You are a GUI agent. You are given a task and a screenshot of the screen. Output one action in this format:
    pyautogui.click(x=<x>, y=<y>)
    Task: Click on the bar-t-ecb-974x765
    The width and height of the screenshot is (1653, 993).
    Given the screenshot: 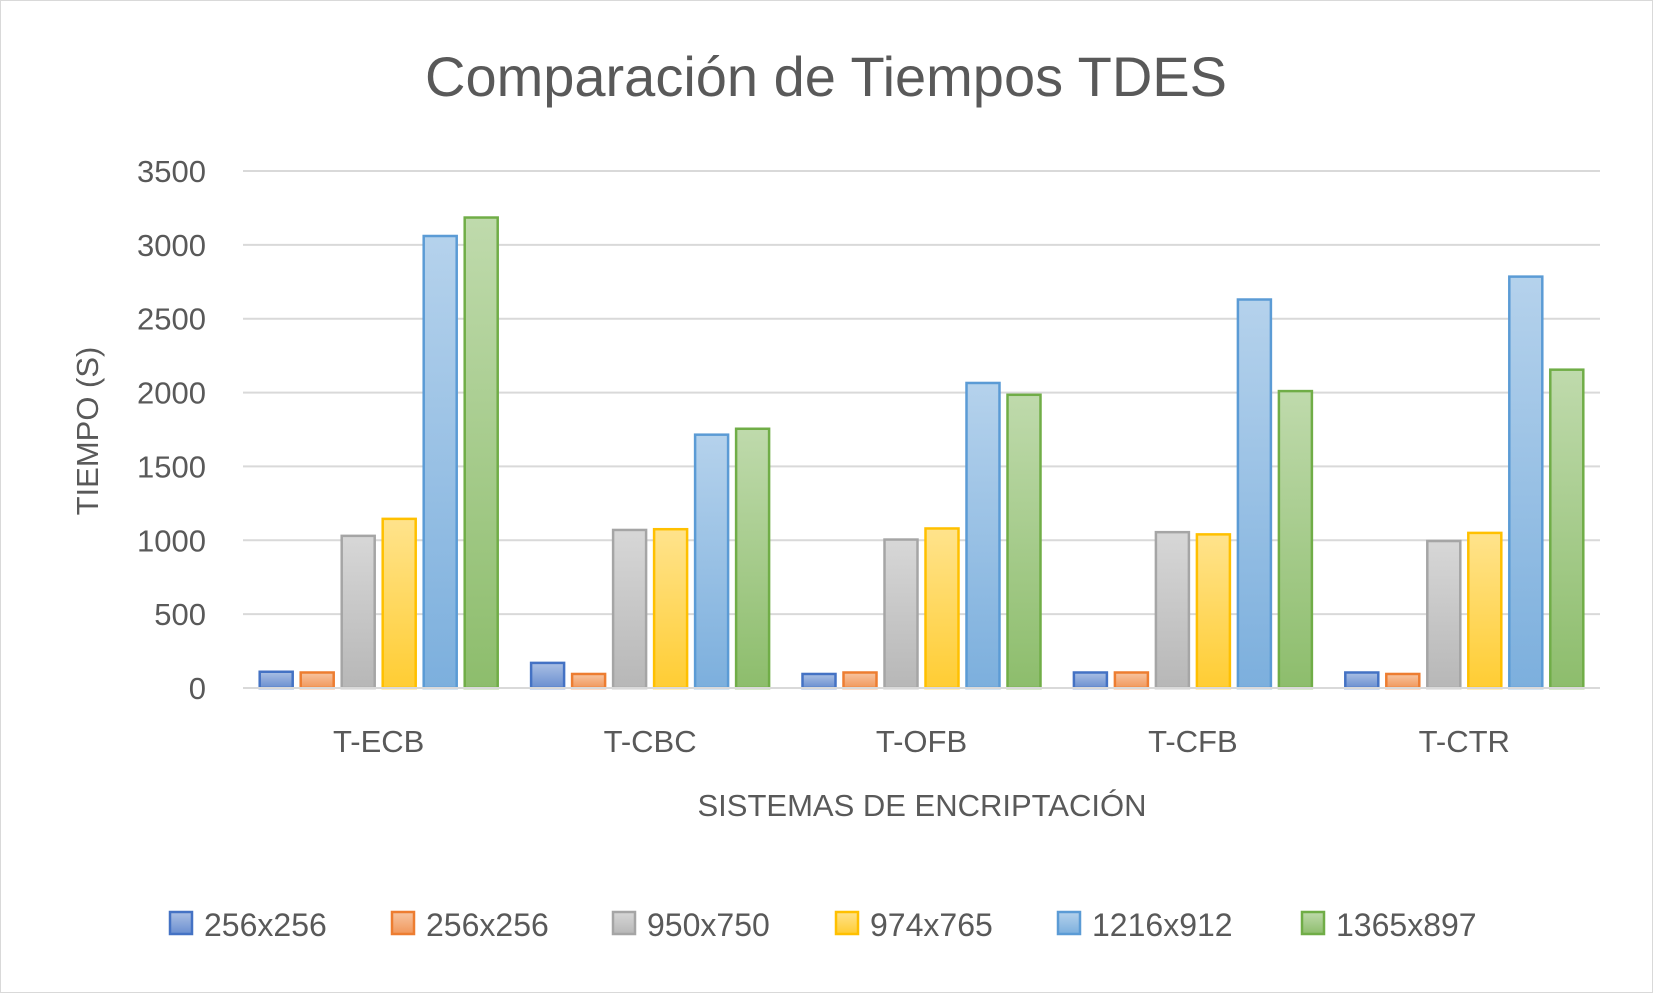 What is the action you would take?
    pyautogui.click(x=399, y=603)
    